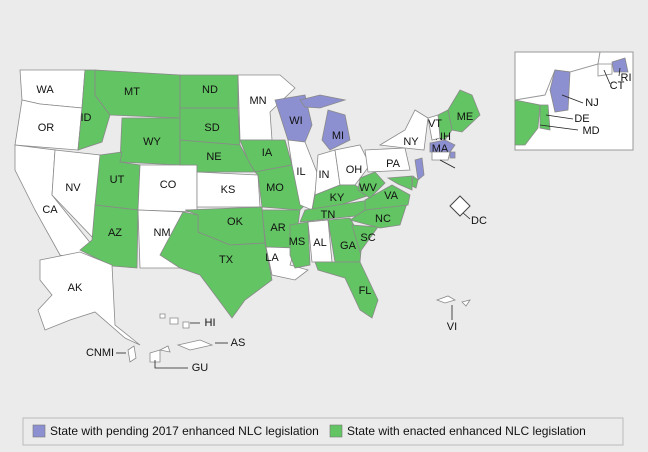 The height and width of the screenshot is (452, 648). What do you see at coordinates (324, 175) in the screenshot?
I see `state-label: IN` at bounding box center [324, 175].